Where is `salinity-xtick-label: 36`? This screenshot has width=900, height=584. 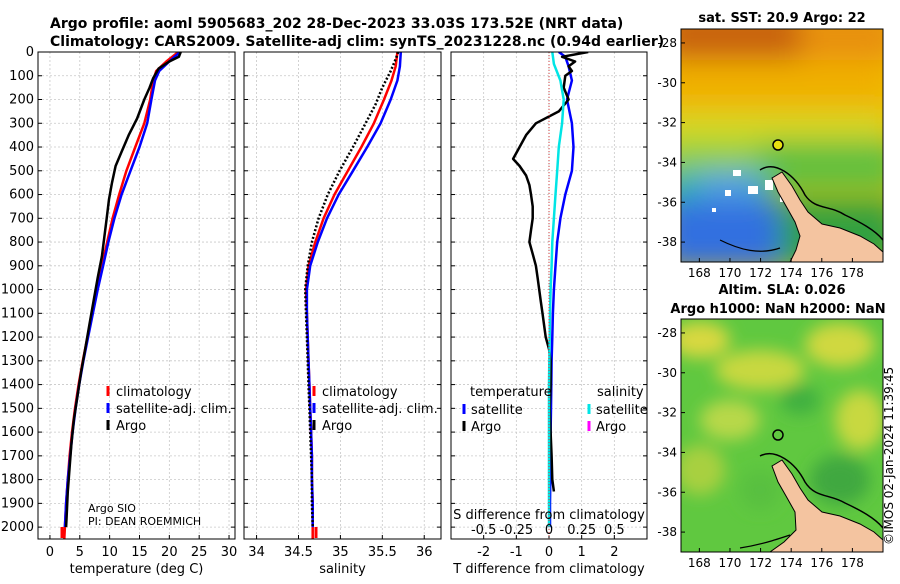 salinity-xtick-label: 36 is located at coordinates (424, 552).